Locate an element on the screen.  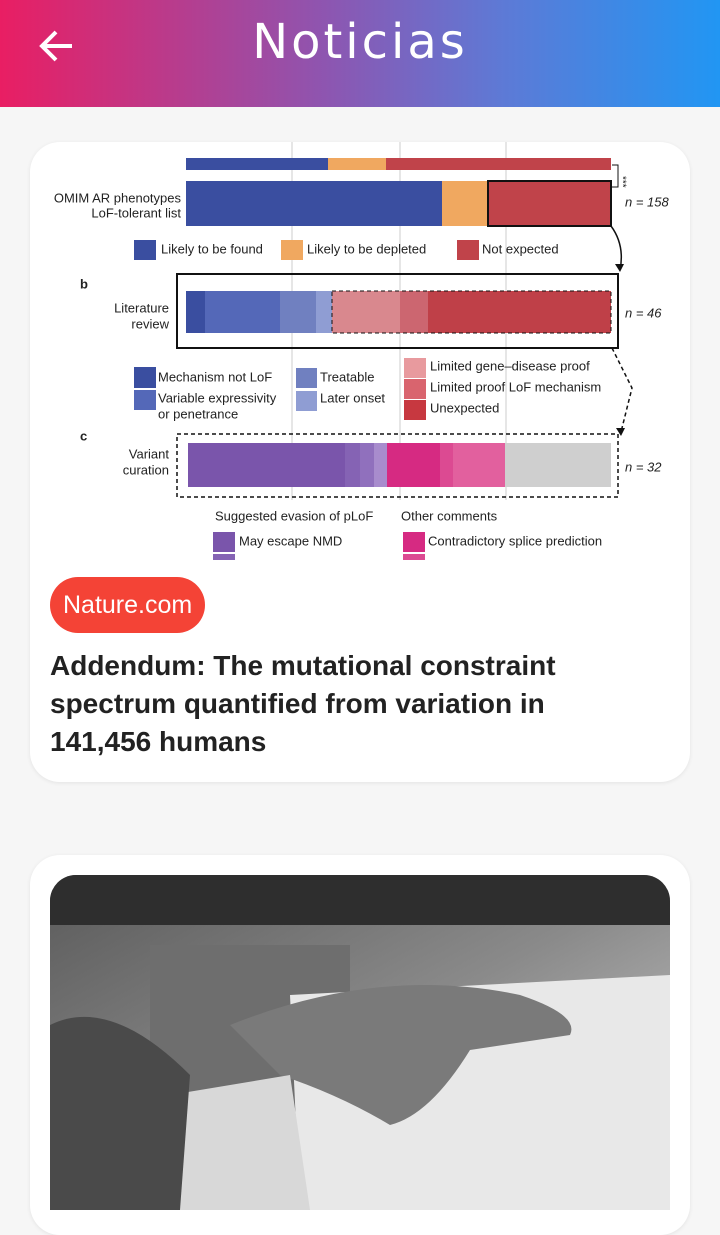
figure-n: n = 32 is located at coordinates (643, 466).